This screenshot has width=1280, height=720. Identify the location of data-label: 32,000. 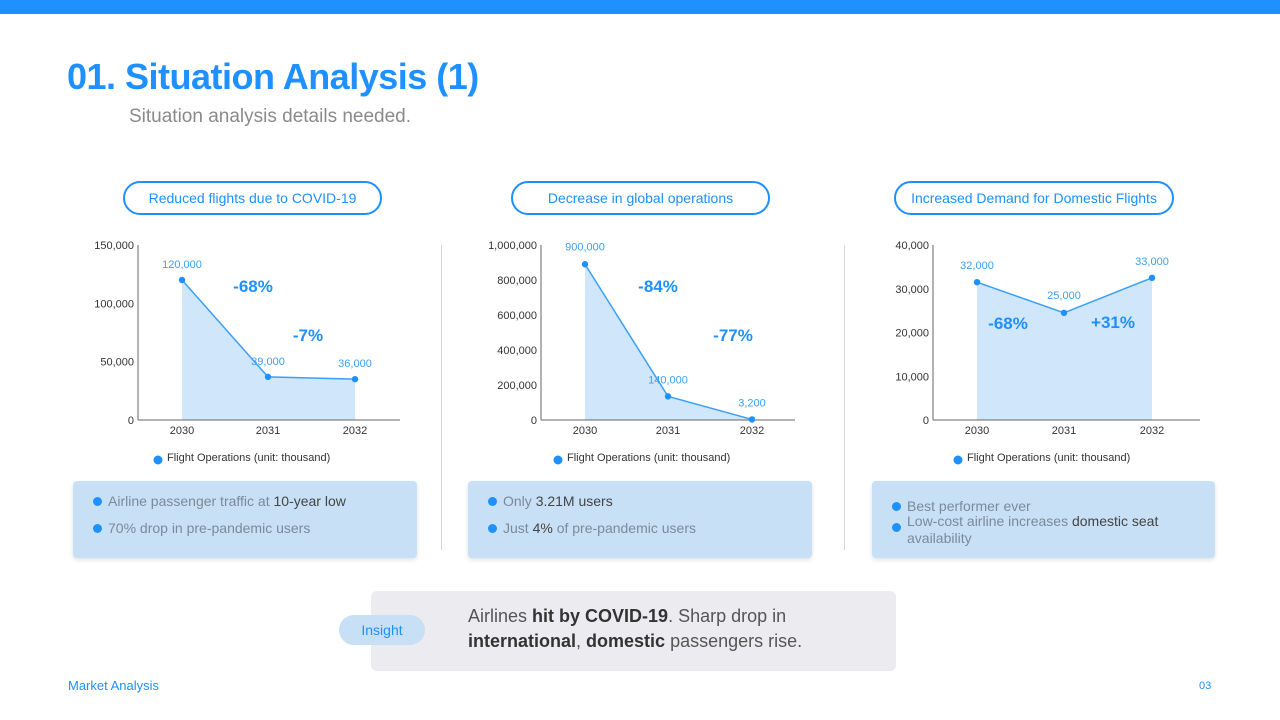
(977, 266).